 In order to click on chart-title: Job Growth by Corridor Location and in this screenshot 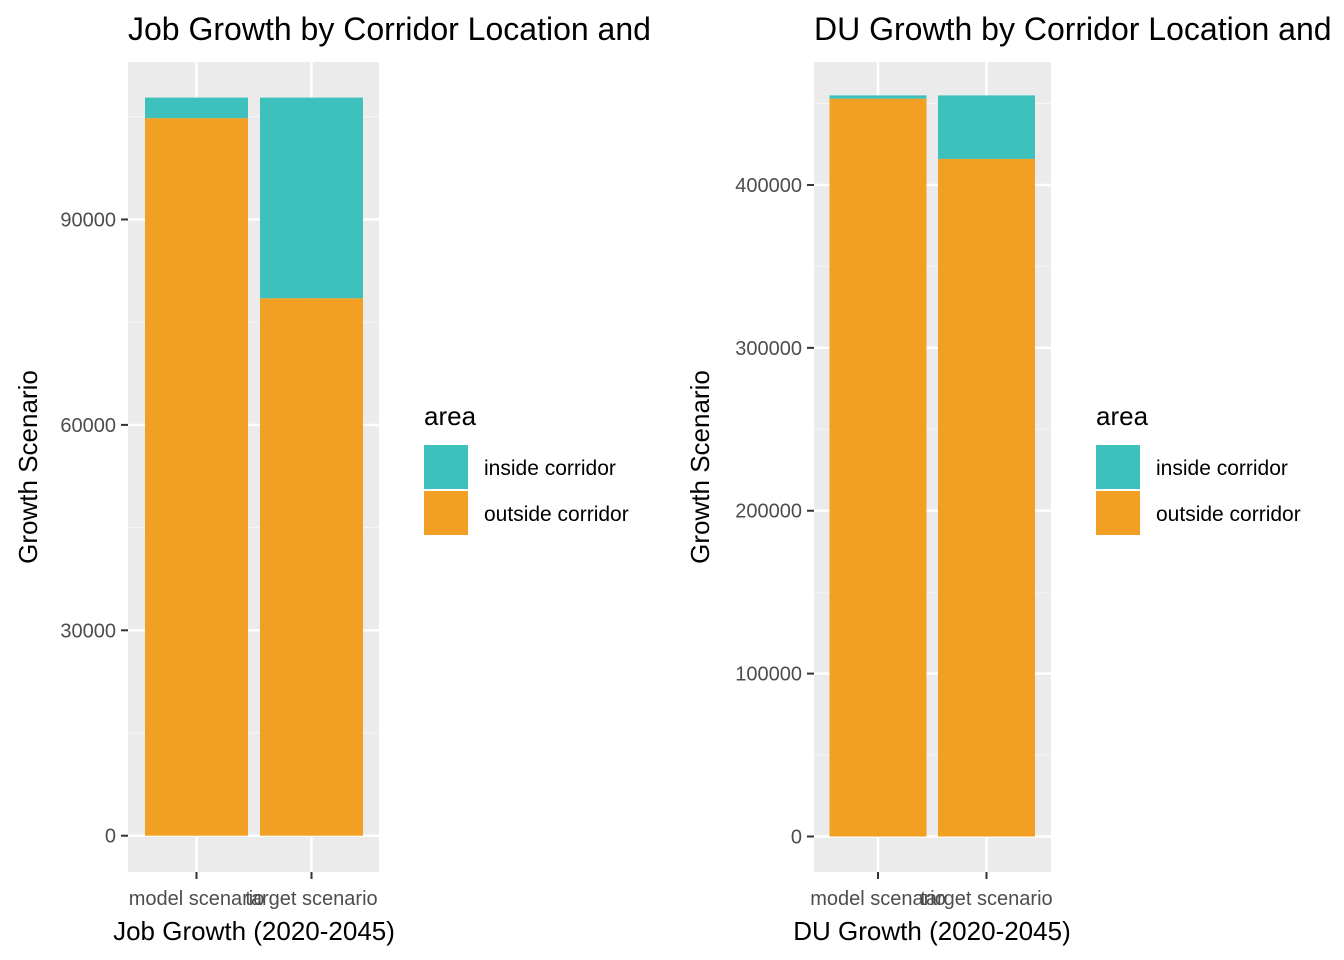, I will do `click(389, 29)`.